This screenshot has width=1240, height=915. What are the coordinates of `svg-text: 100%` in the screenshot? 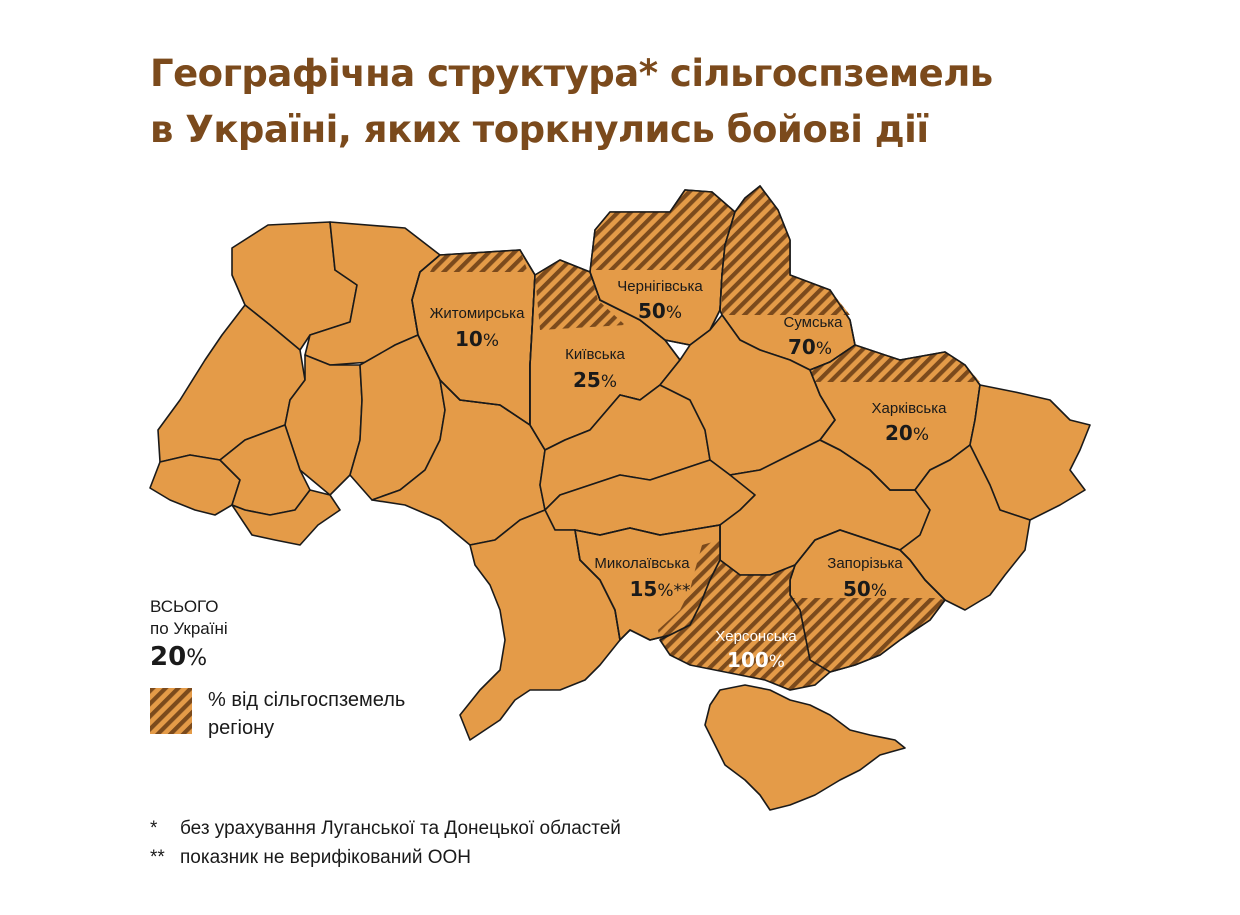 It's located at (756, 660).